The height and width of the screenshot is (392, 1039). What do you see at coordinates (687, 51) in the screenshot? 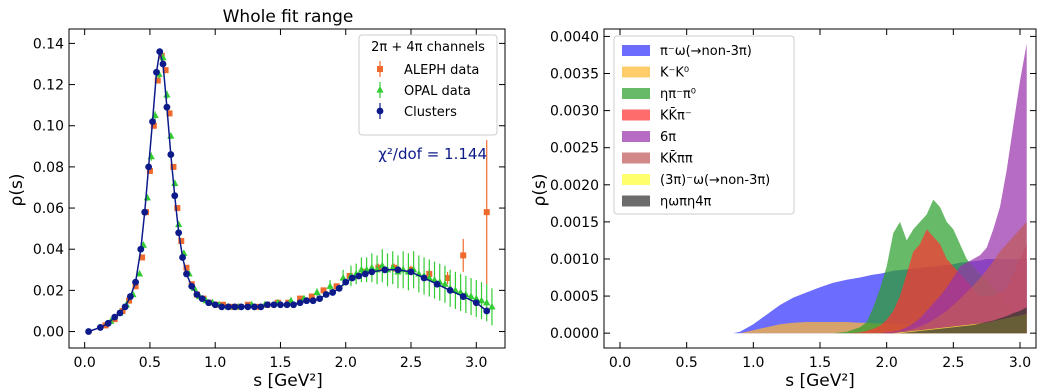
I see `legend-entry: π⁻ω(→non-3π)` at bounding box center [687, 51].